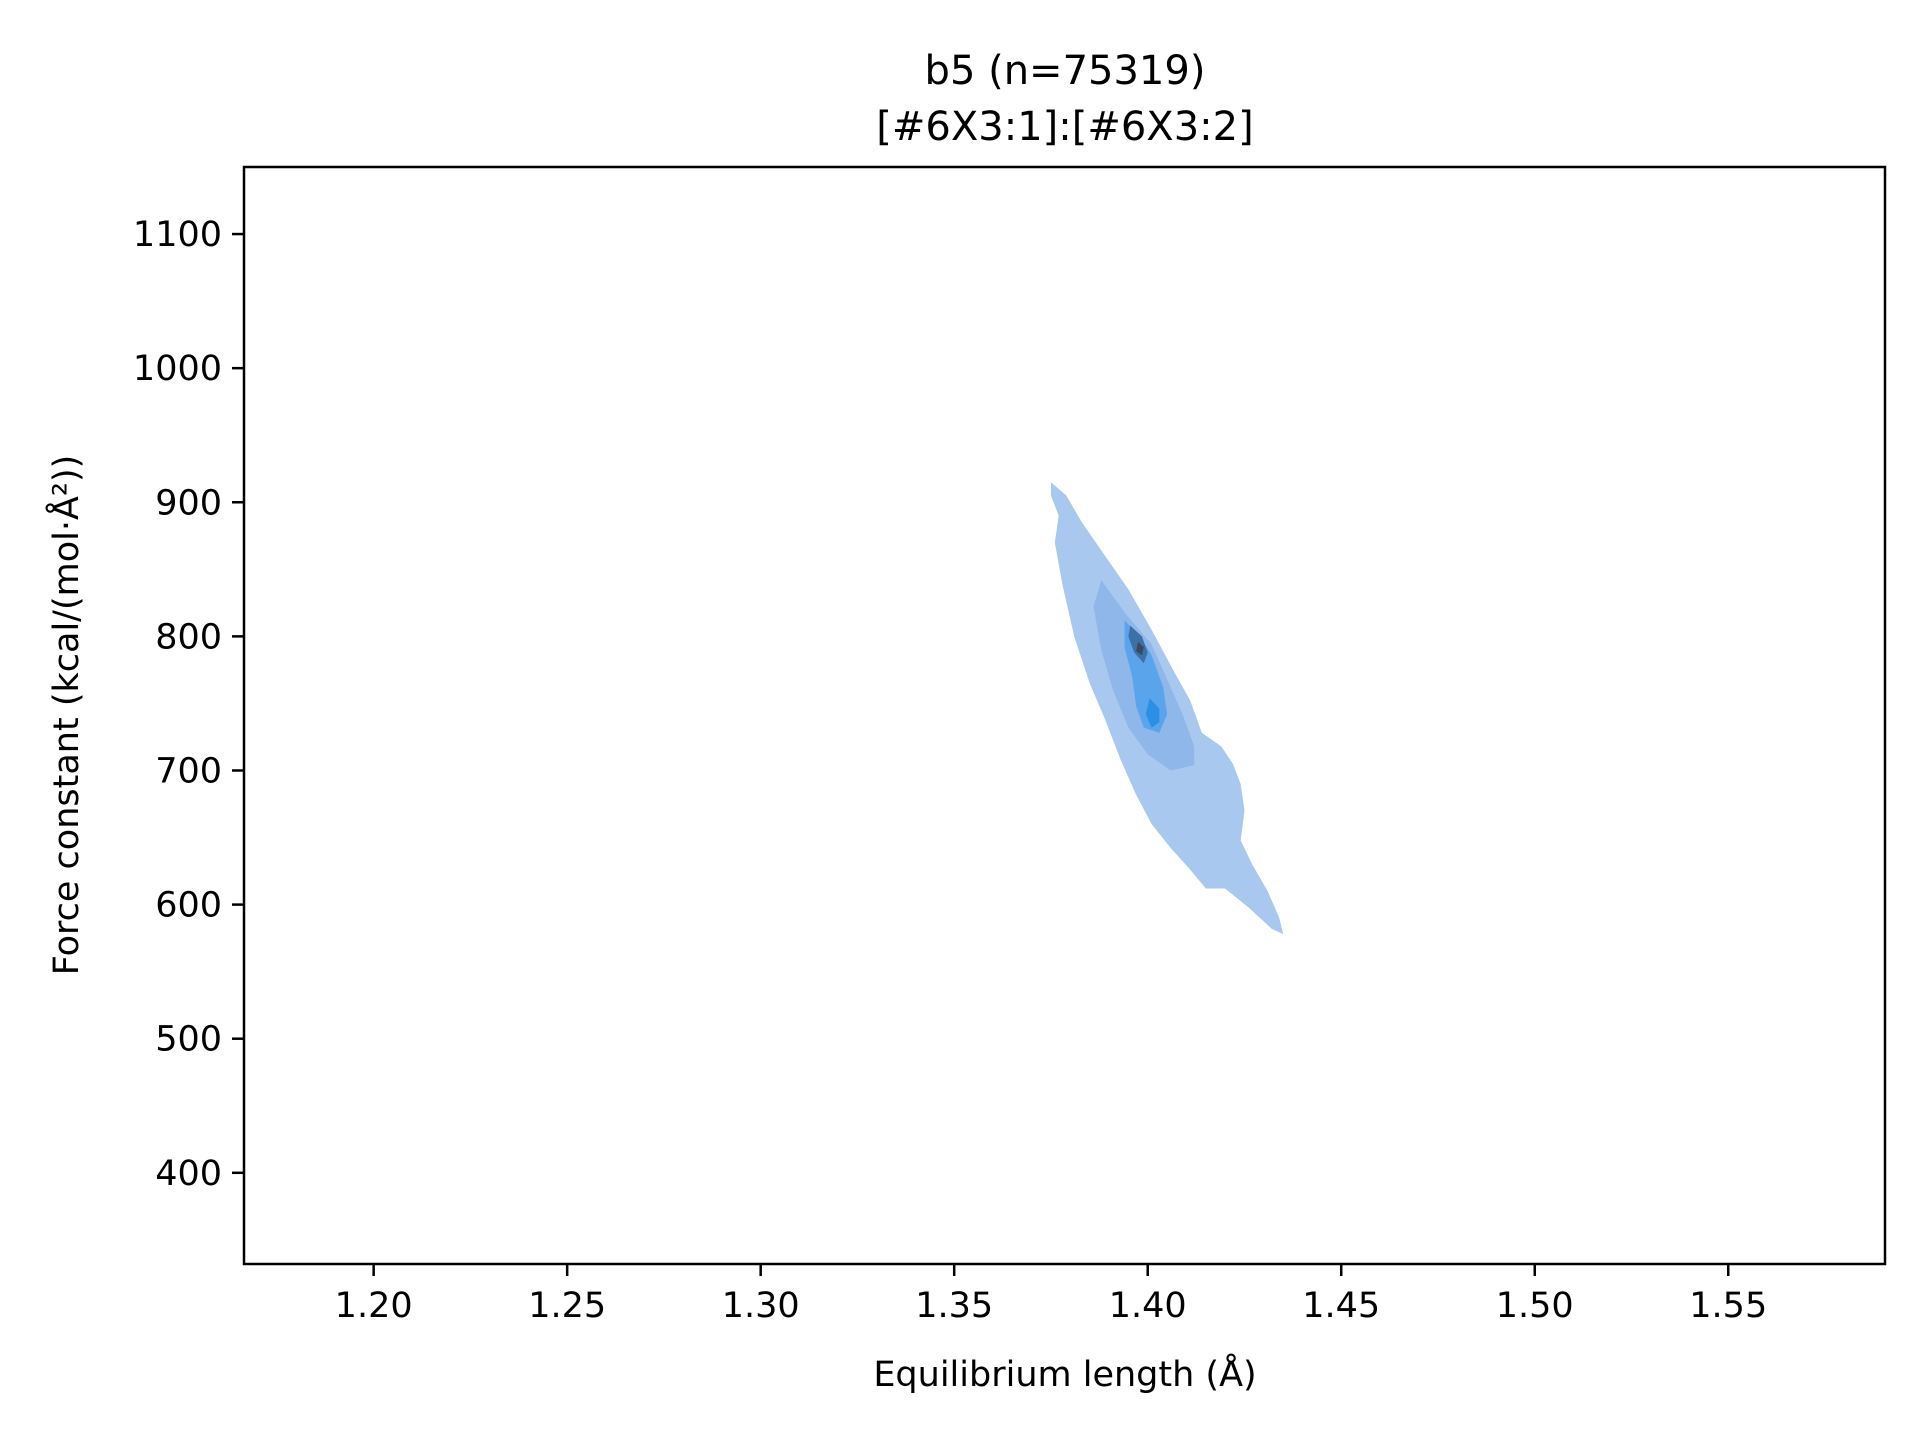  I want to click on density-contours, so click(1167, 708).